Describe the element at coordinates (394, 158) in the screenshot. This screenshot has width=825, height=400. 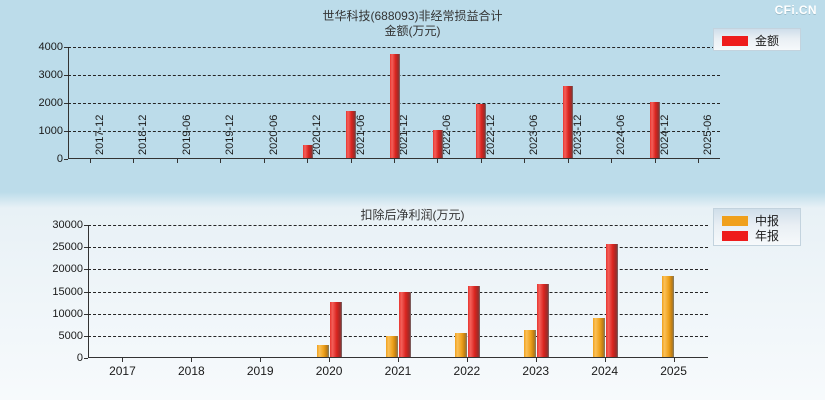
I see `top-chart-x-axis` at that location.